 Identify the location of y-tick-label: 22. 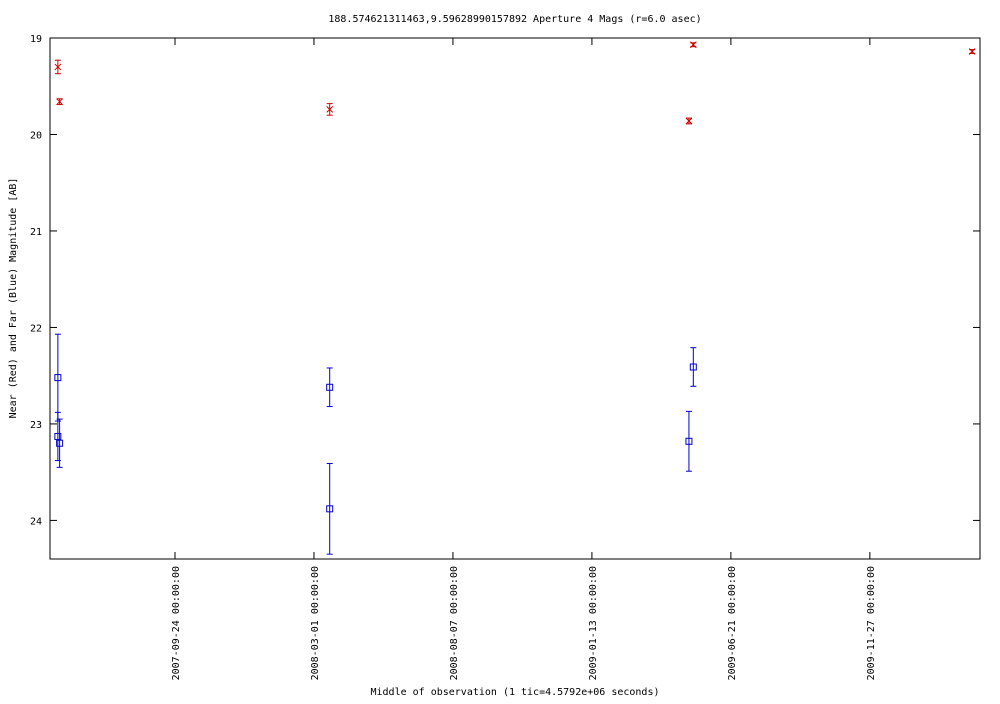
(36, 328).